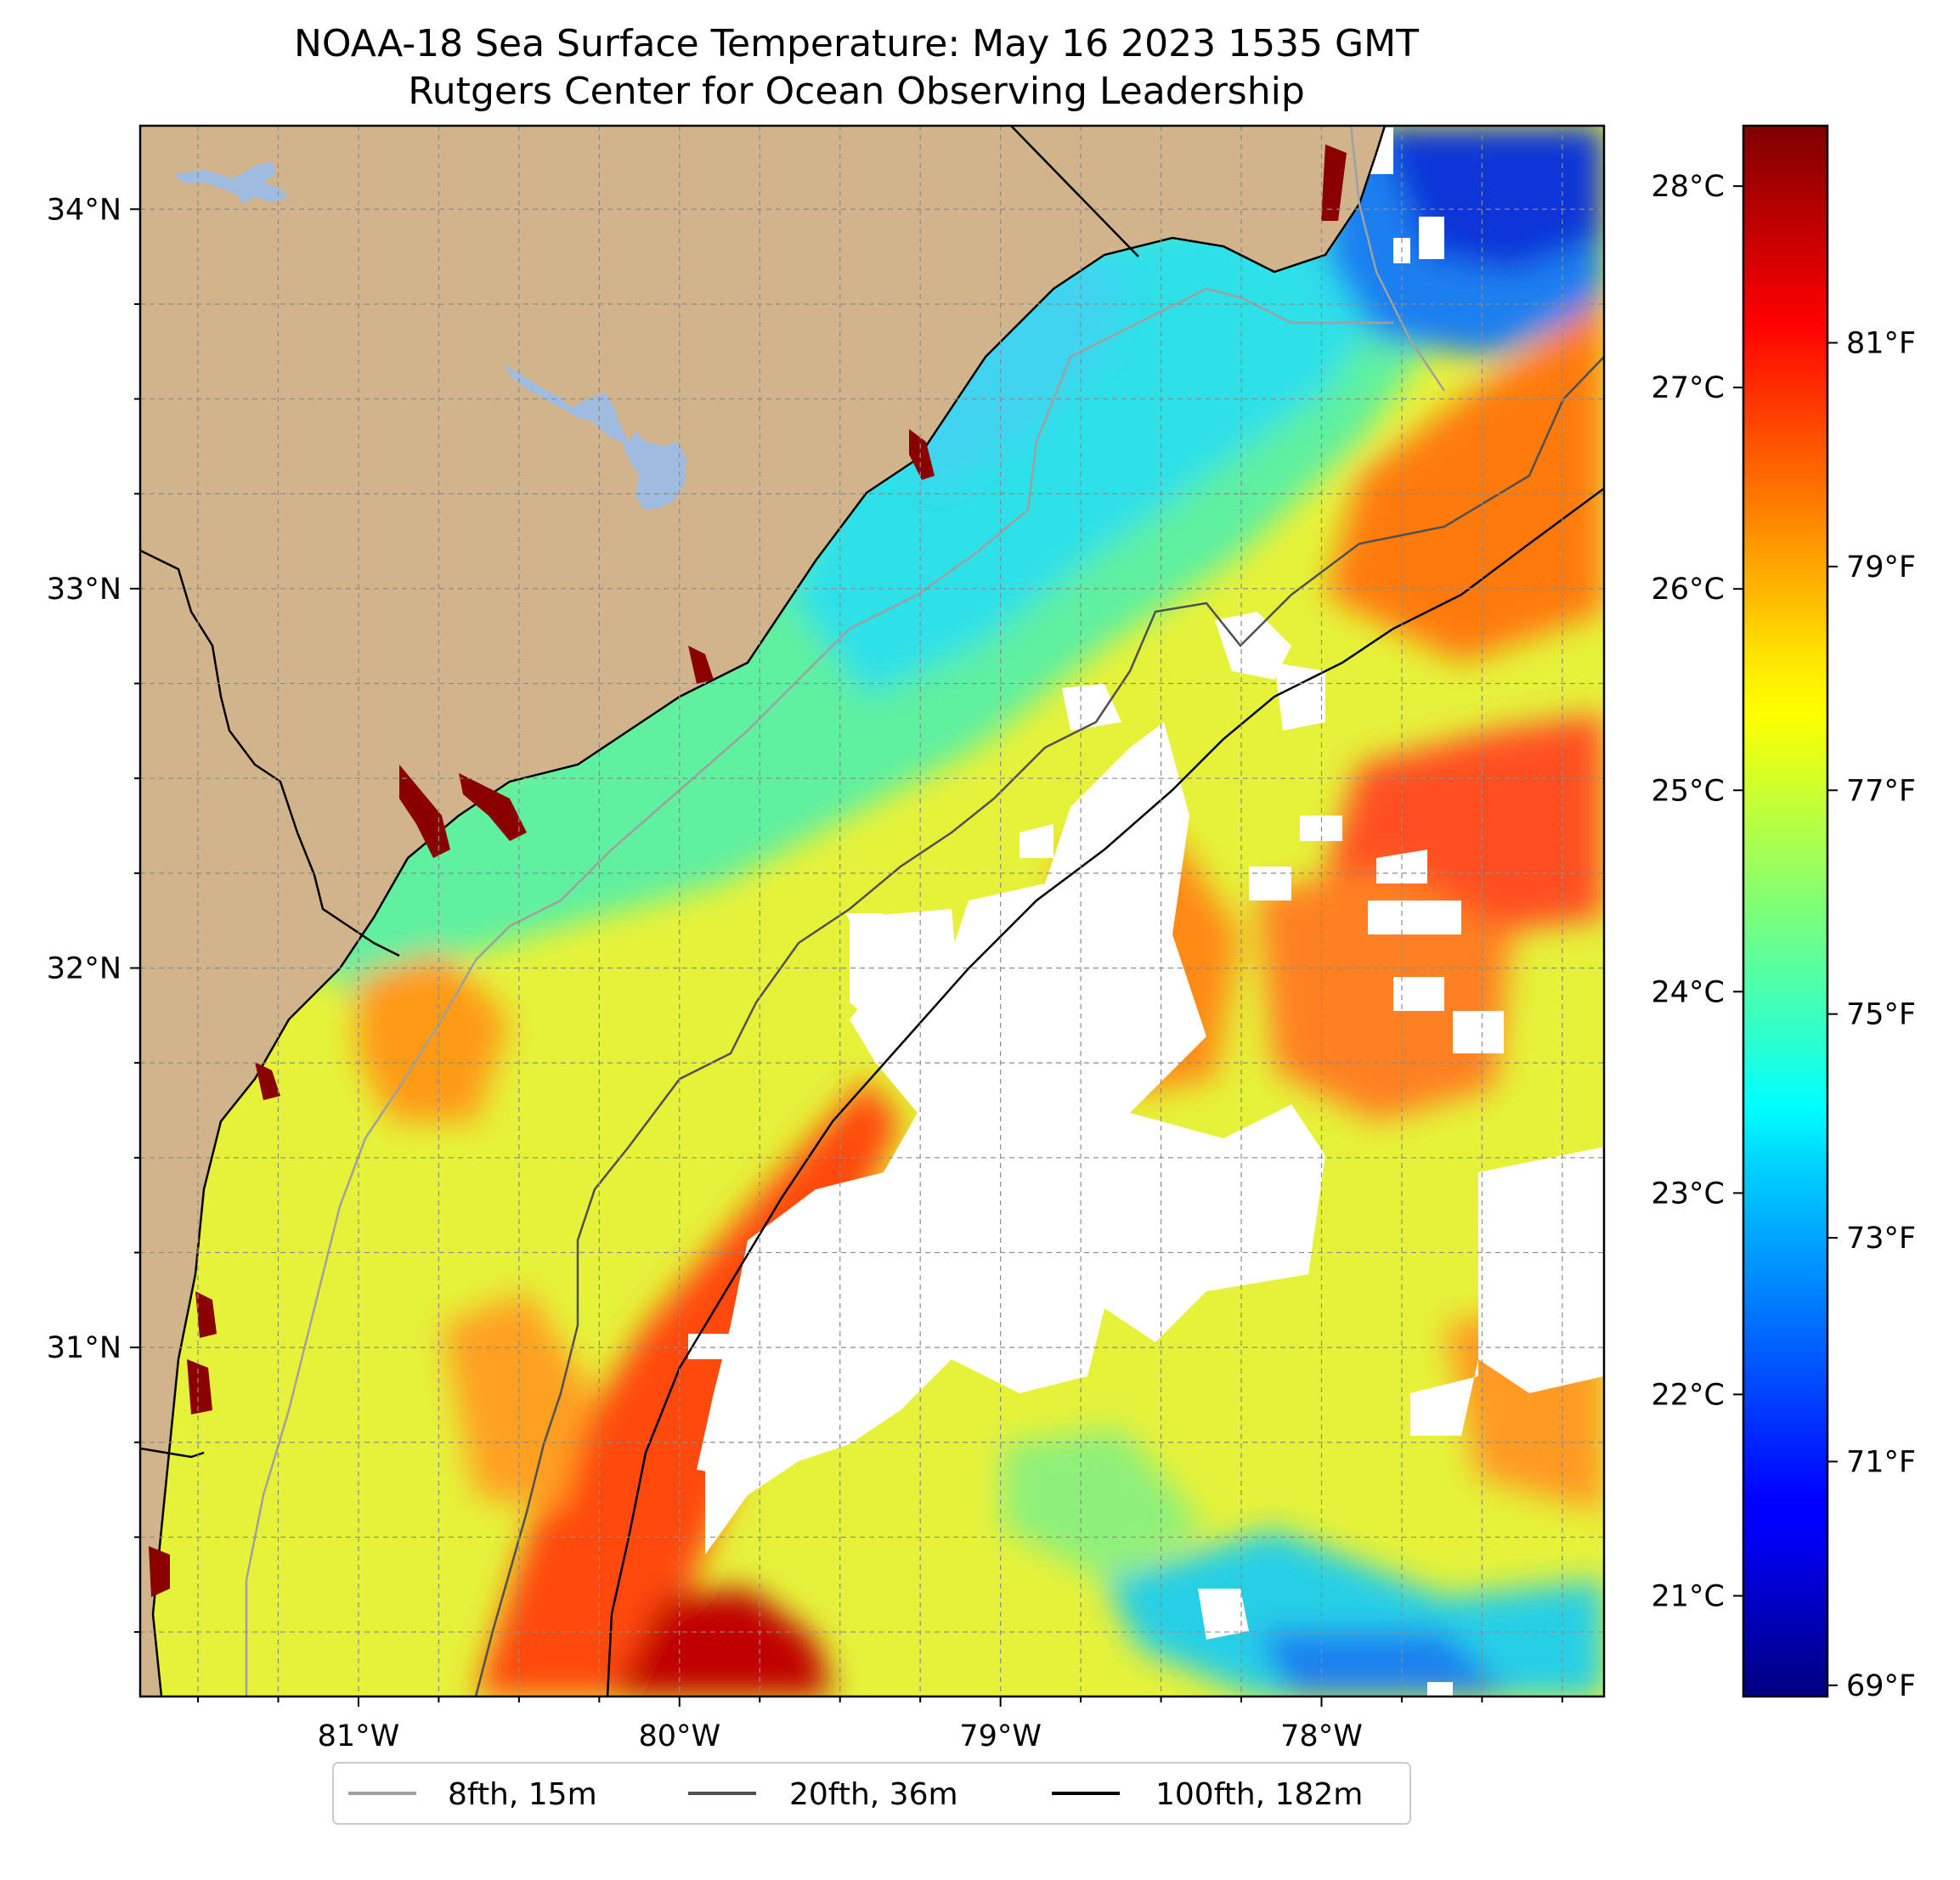  I want to click on lat-tick-label: 31°N, so click(84, 1348).